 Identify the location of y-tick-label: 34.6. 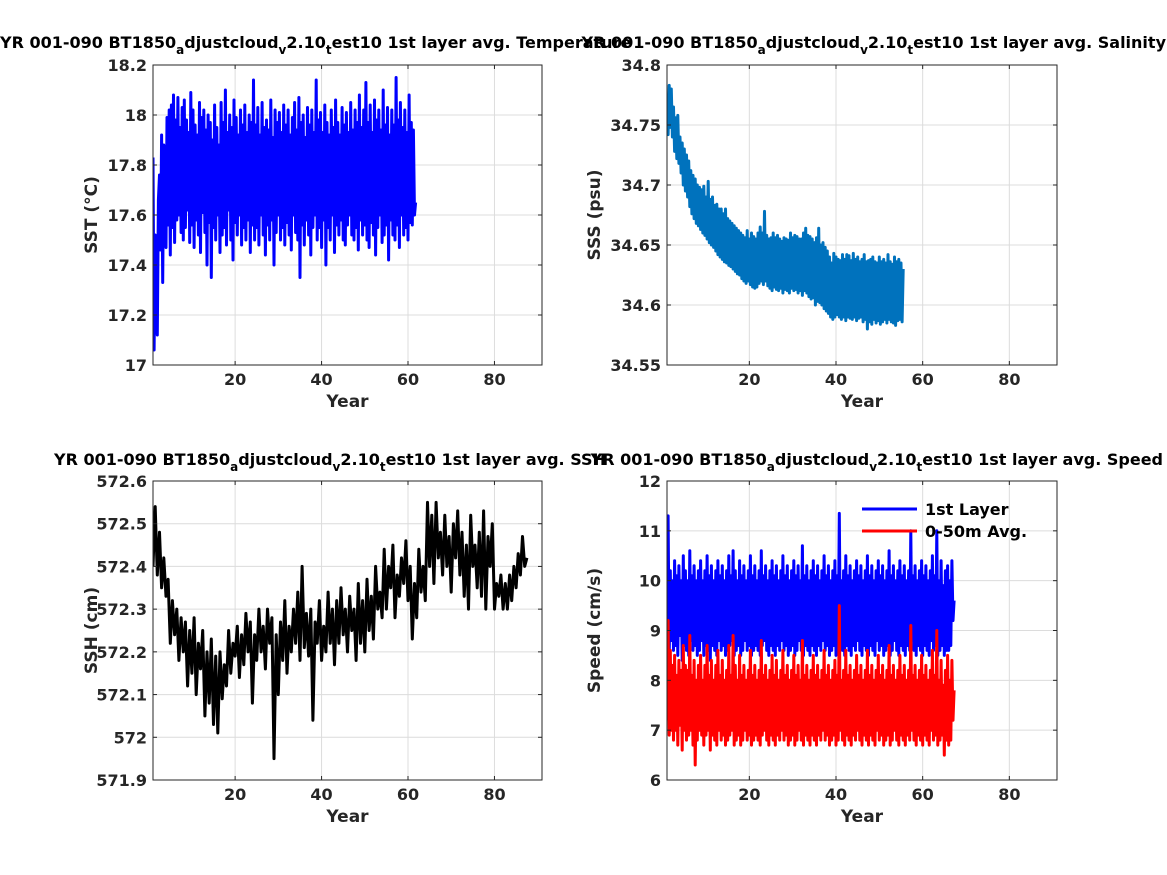
(641, 305).